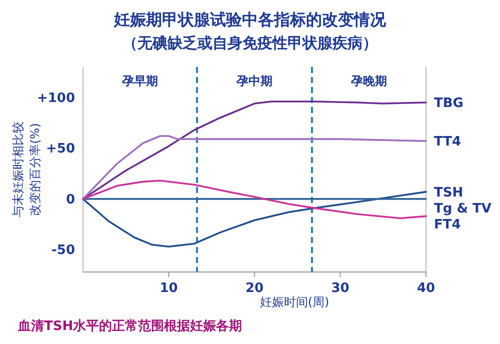 This screenshot has height=344, width=500. I want to click on text: 血清TSH水平的正常范围根据妊娠各期, so click(129, 326).